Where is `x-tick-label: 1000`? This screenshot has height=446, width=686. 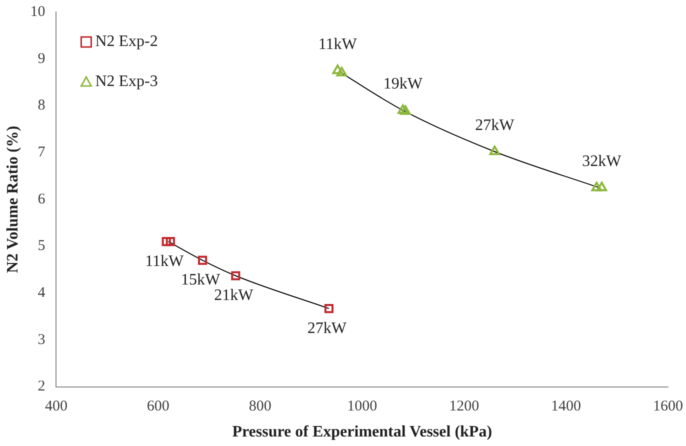 x-tick-label: 1000 is located at coordinates (362, 406).